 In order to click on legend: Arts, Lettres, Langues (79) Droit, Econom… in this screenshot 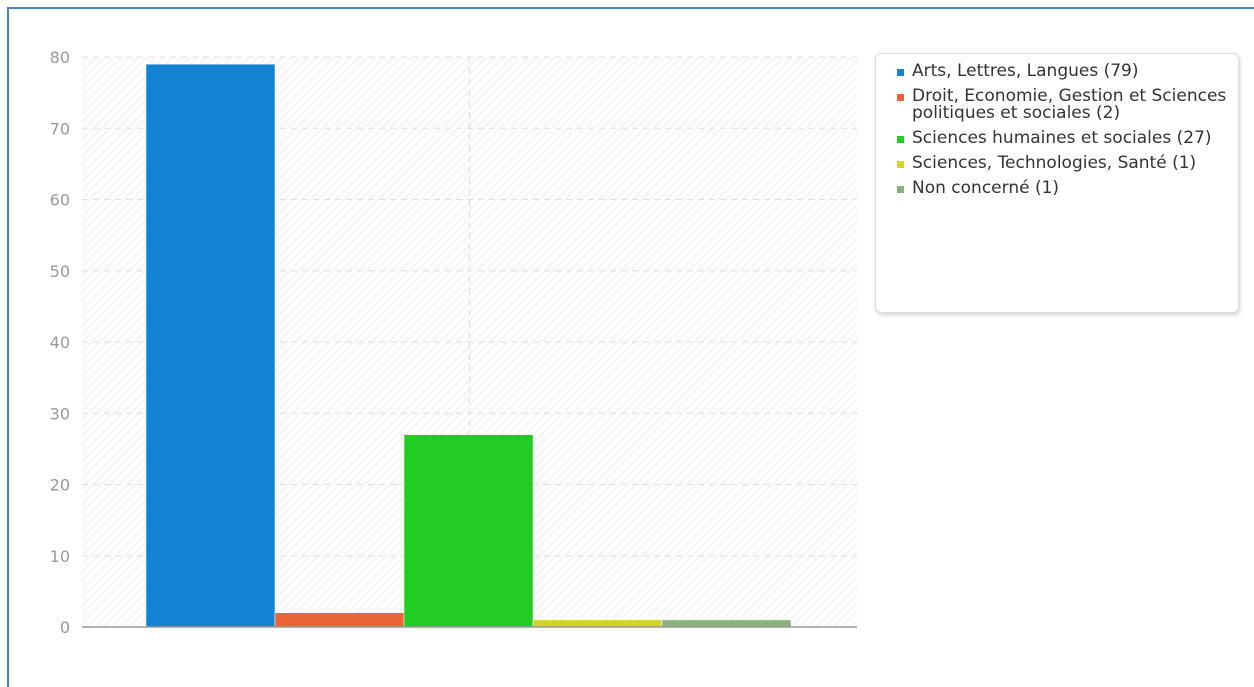, I will do `click(1057, 183)`.